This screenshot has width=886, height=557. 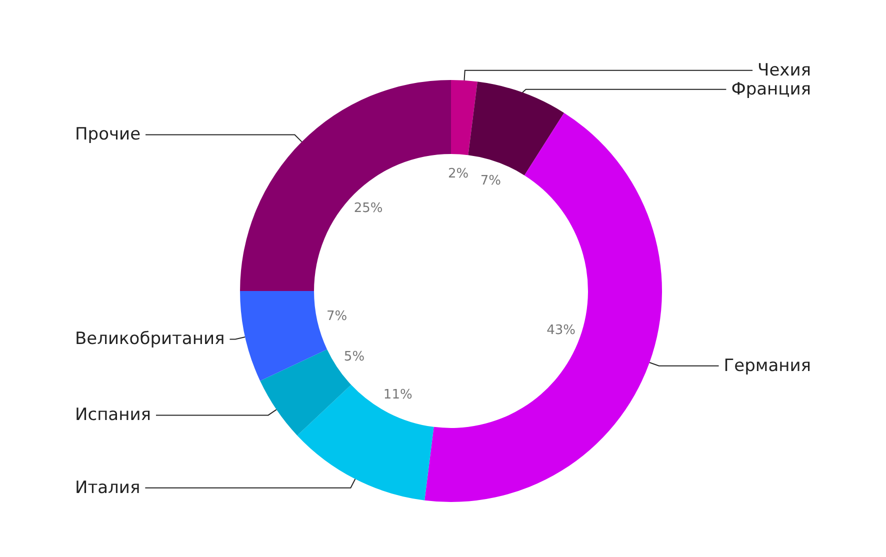 What do you see at coordinates (767, 366) in the screenshot?
I see `slice-label: Германия` at bounding box center [767, 366].